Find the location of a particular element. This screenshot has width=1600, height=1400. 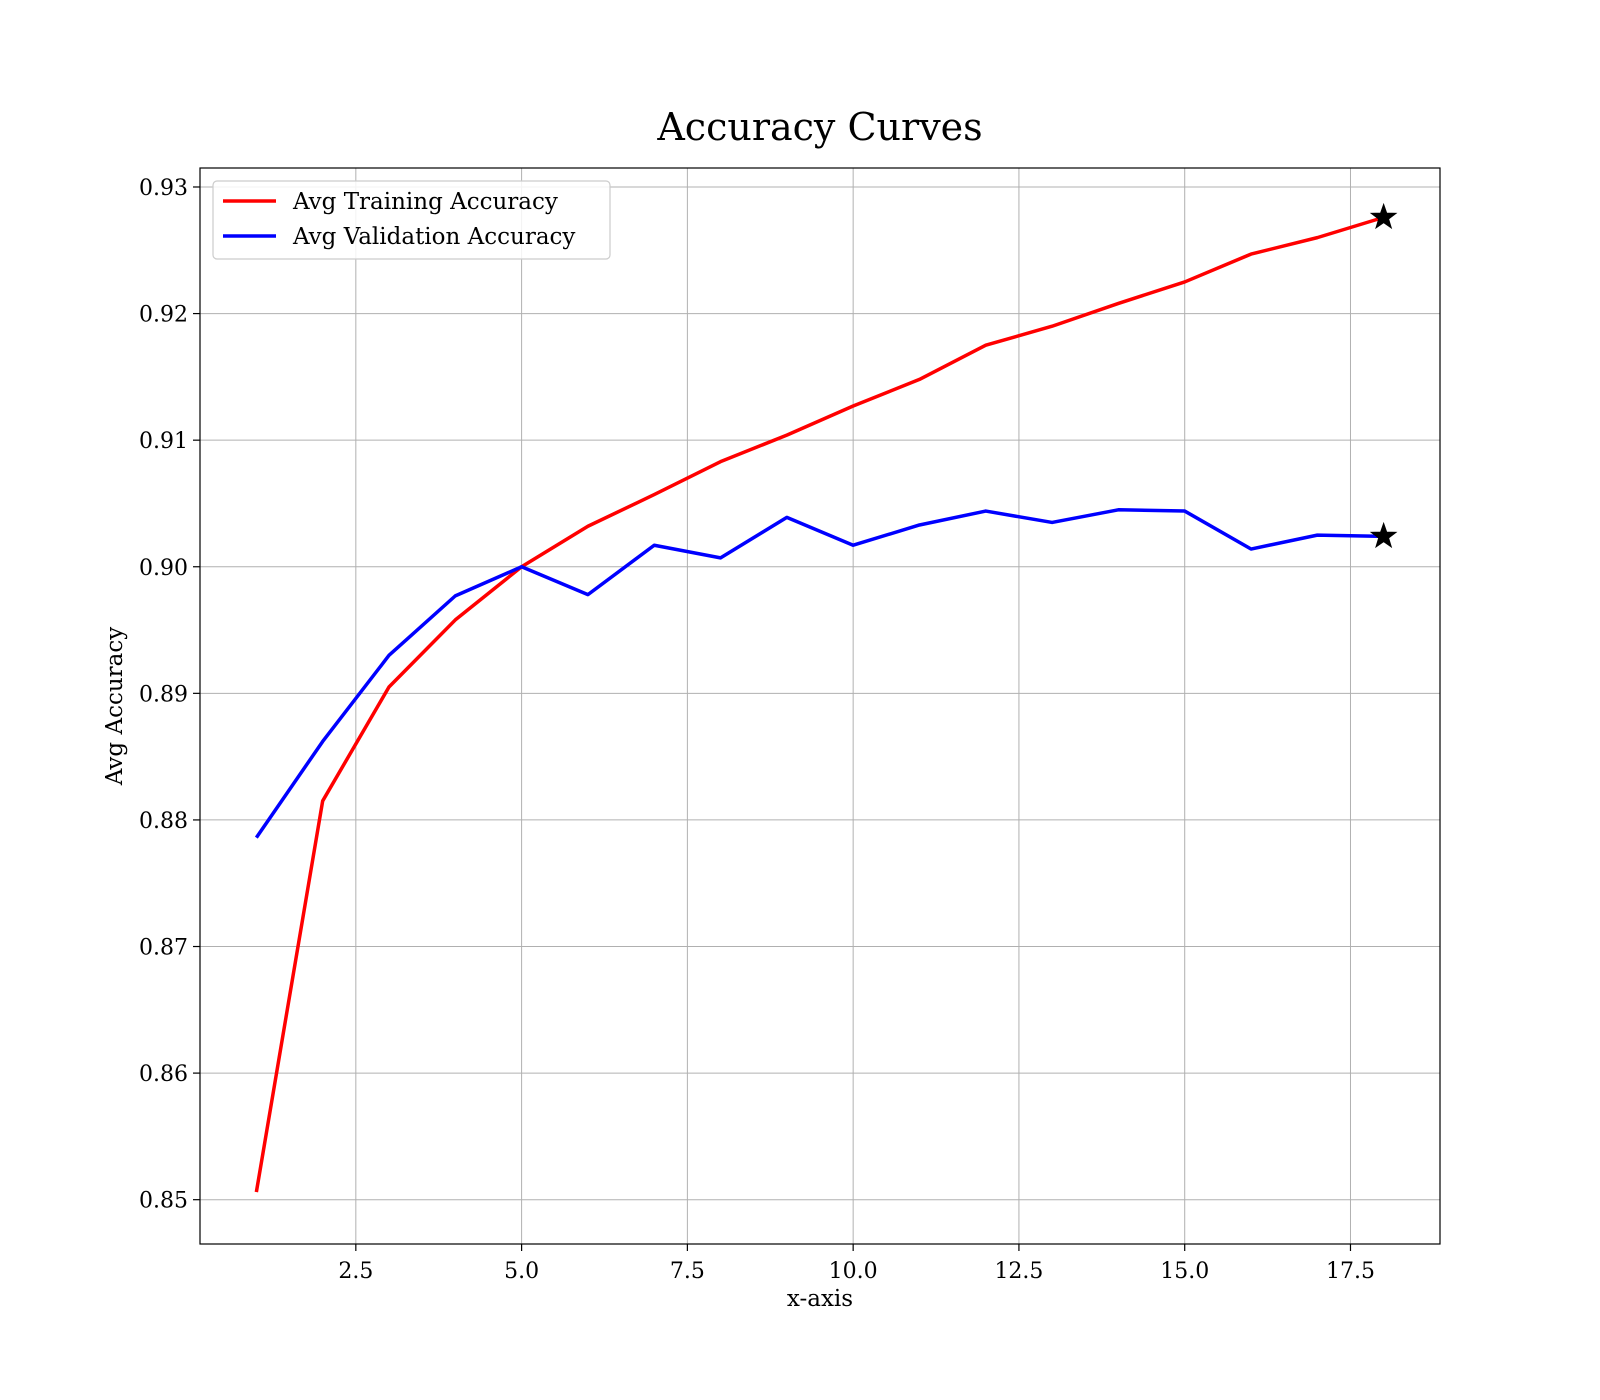

legend-box is located at coordinates (411, 220).